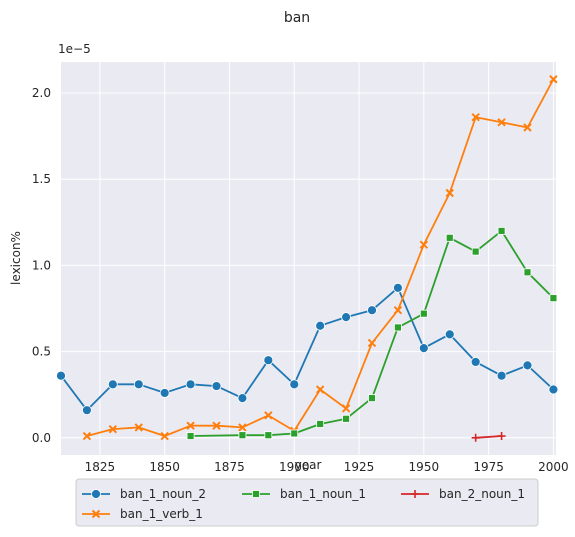  What do you see at coordinates (100, 467) in the screenshot?
I see `x-tick-label: 1825` at bounding box center [100, 467].